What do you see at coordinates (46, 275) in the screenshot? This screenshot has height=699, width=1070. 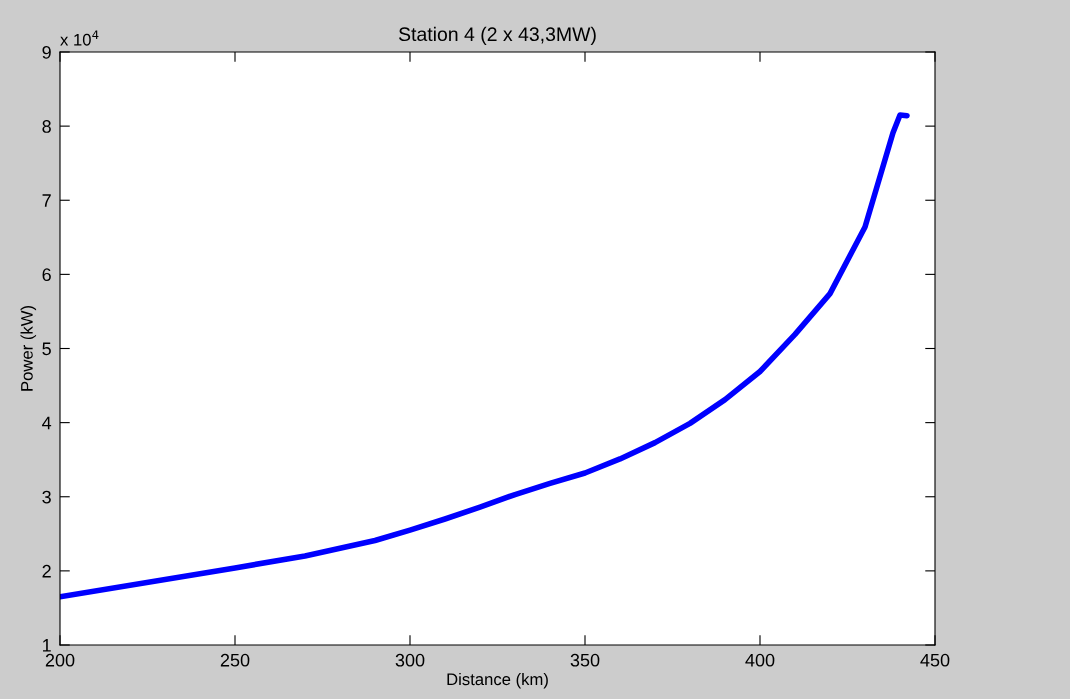 I see `y-tick-label: 6` at bounding box center [46, 275].